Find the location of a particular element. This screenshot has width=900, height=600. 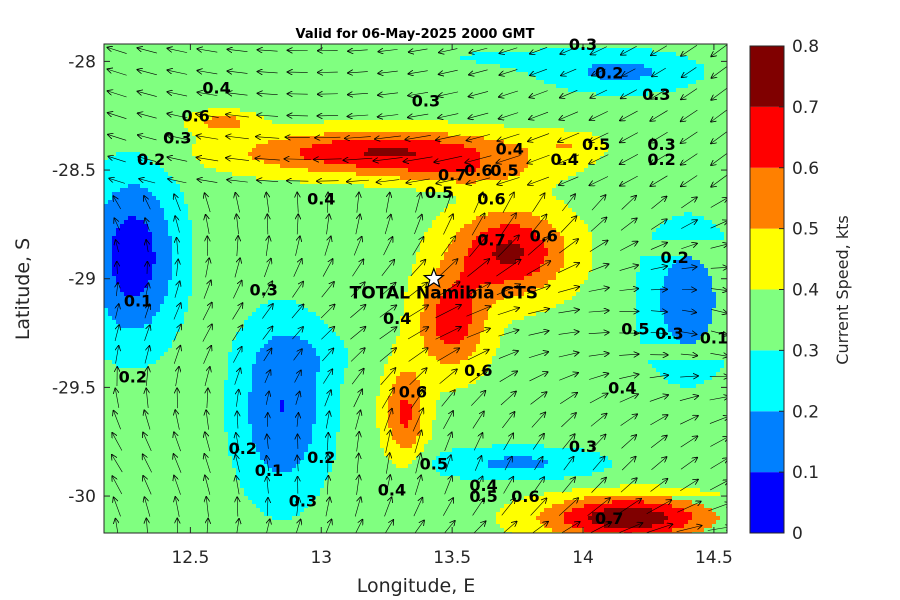

contour-label: 0.6 is located at coordinates (413, 392).